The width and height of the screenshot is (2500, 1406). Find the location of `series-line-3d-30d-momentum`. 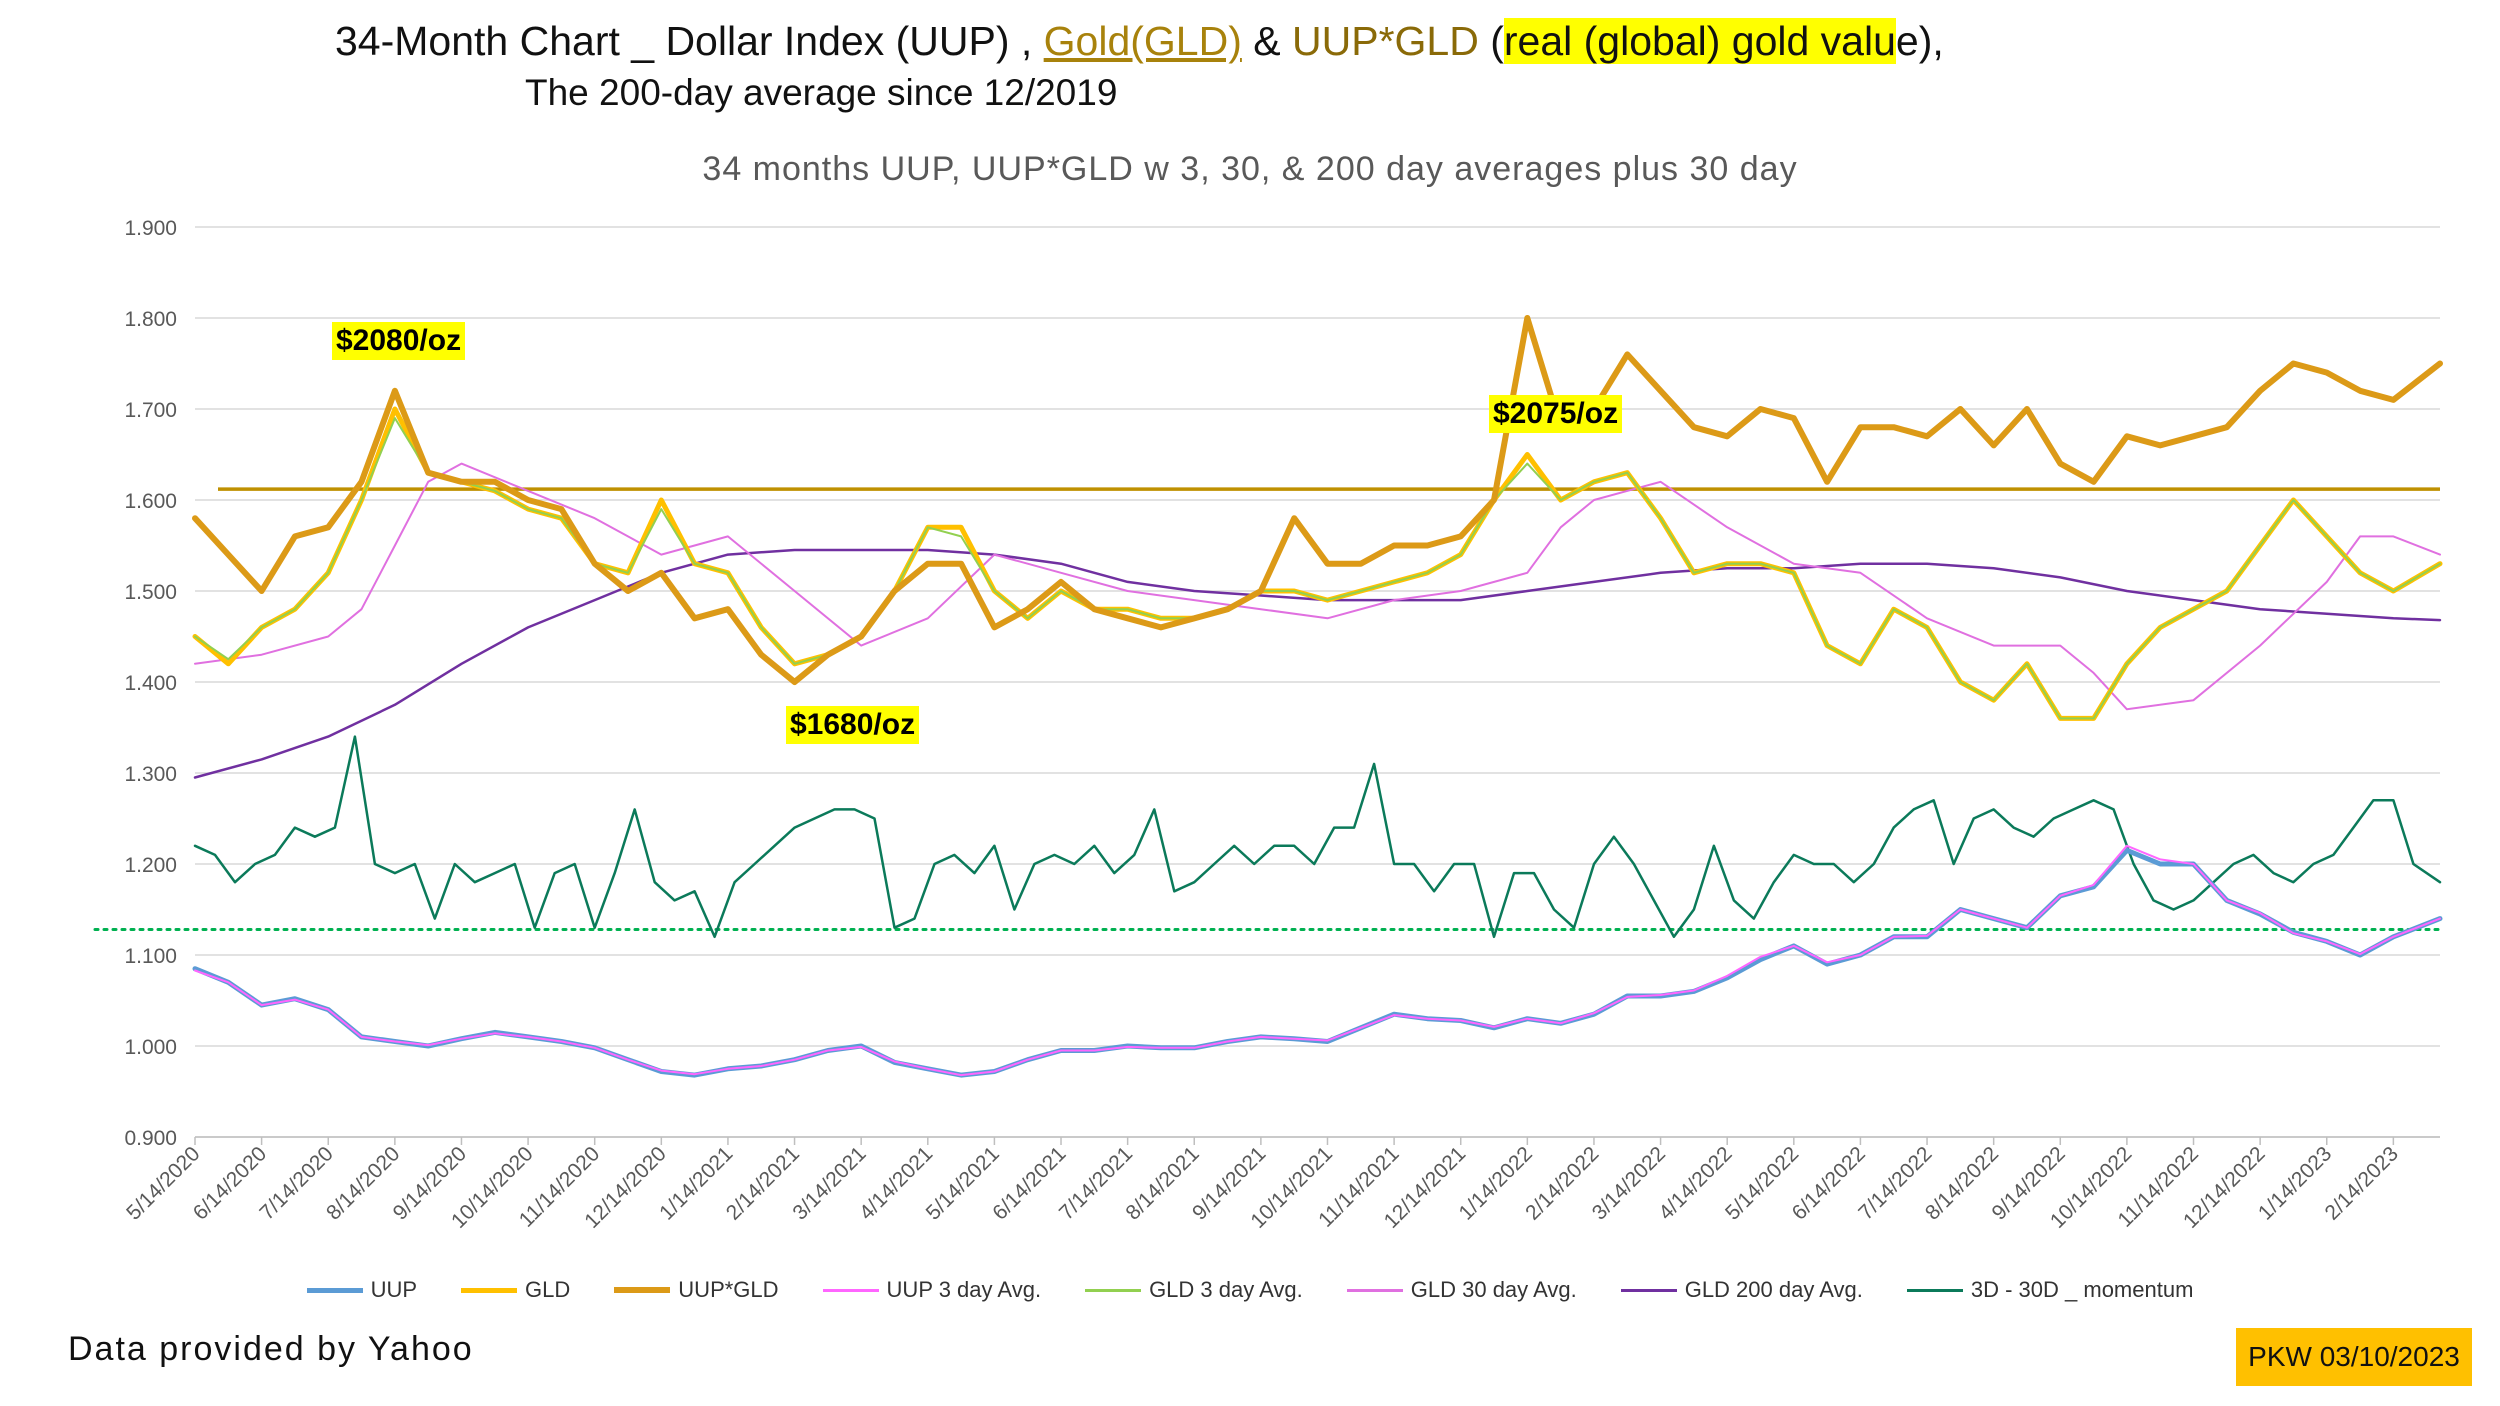

series-line-3d-30d-momentum is located at coordinates (1317, 837).